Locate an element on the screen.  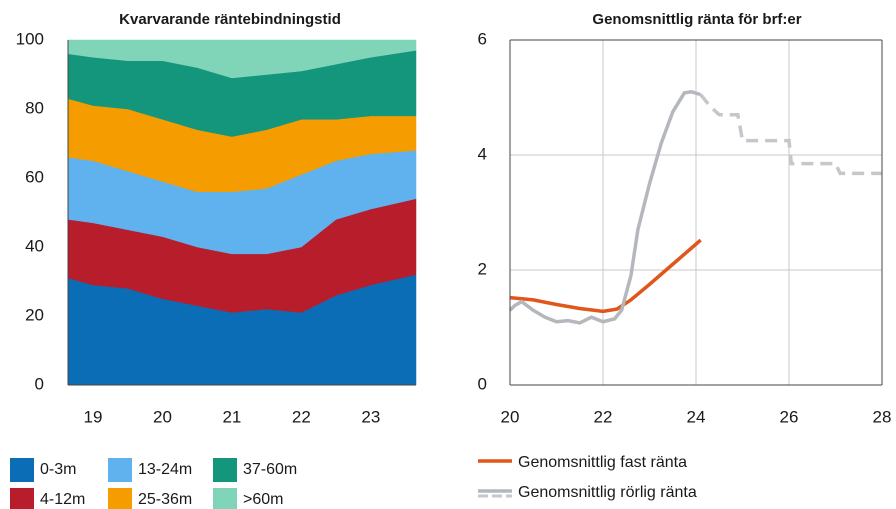
legend-label: 25-36m is located at coordinates (165, 499).